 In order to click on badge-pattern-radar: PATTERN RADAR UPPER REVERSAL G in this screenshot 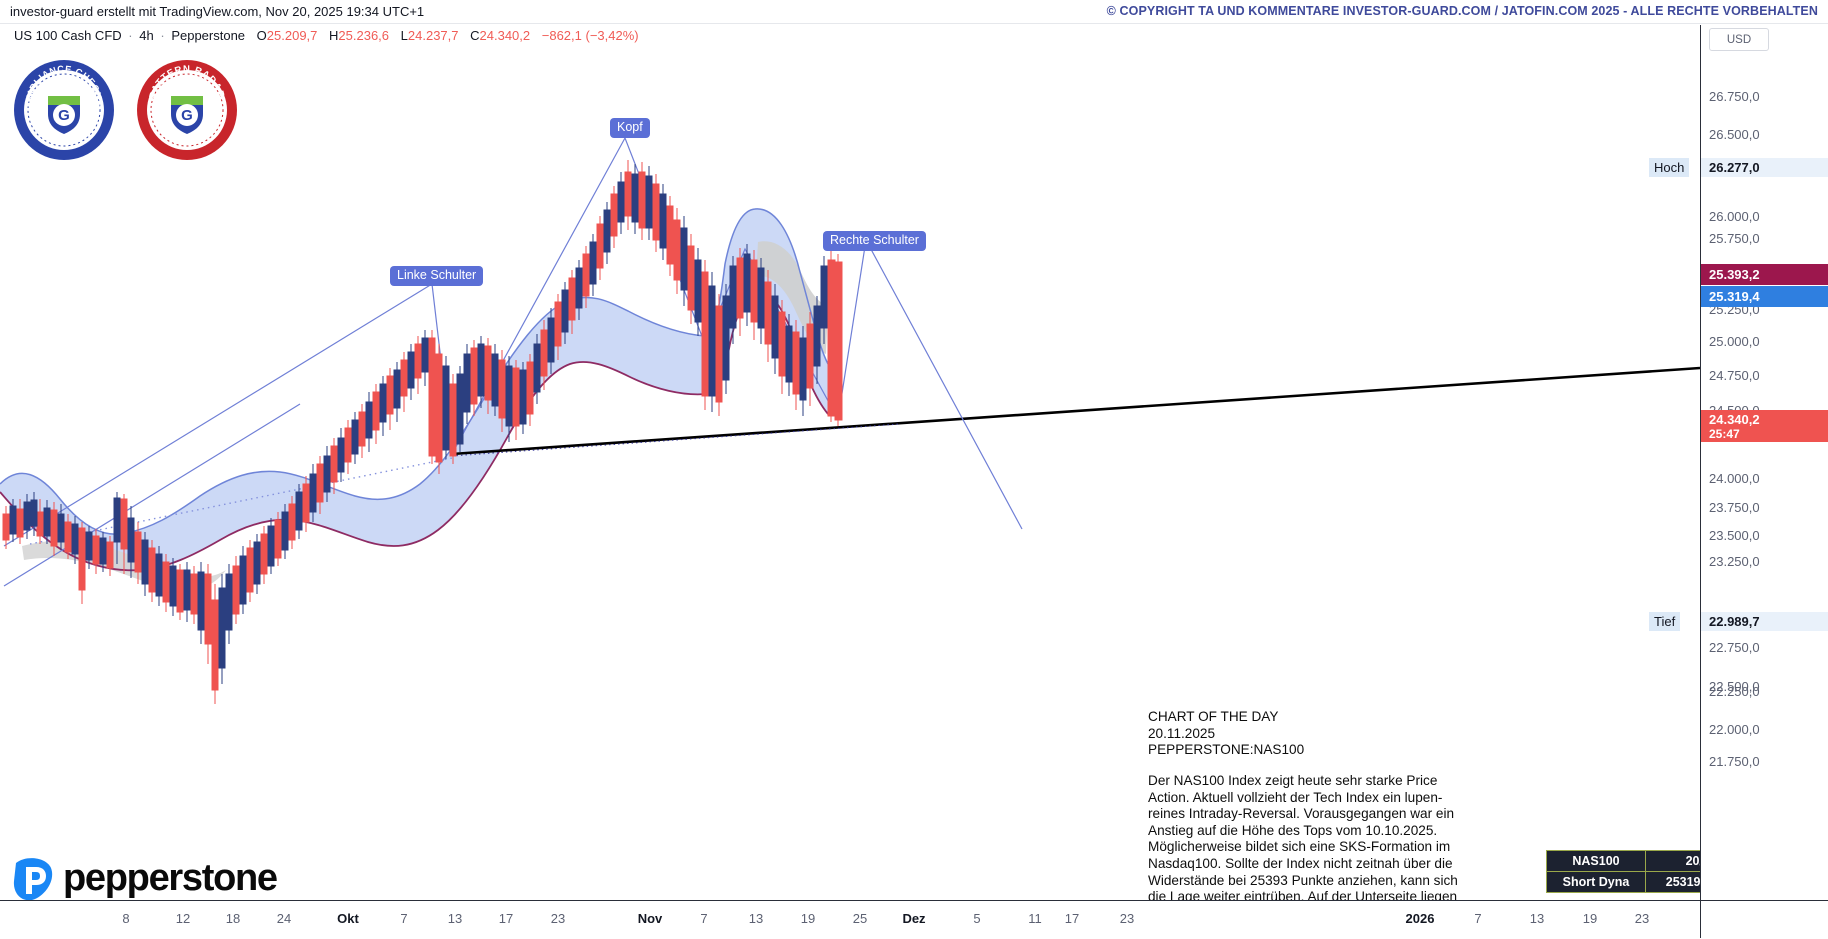, I will do `click(187, 110)`.